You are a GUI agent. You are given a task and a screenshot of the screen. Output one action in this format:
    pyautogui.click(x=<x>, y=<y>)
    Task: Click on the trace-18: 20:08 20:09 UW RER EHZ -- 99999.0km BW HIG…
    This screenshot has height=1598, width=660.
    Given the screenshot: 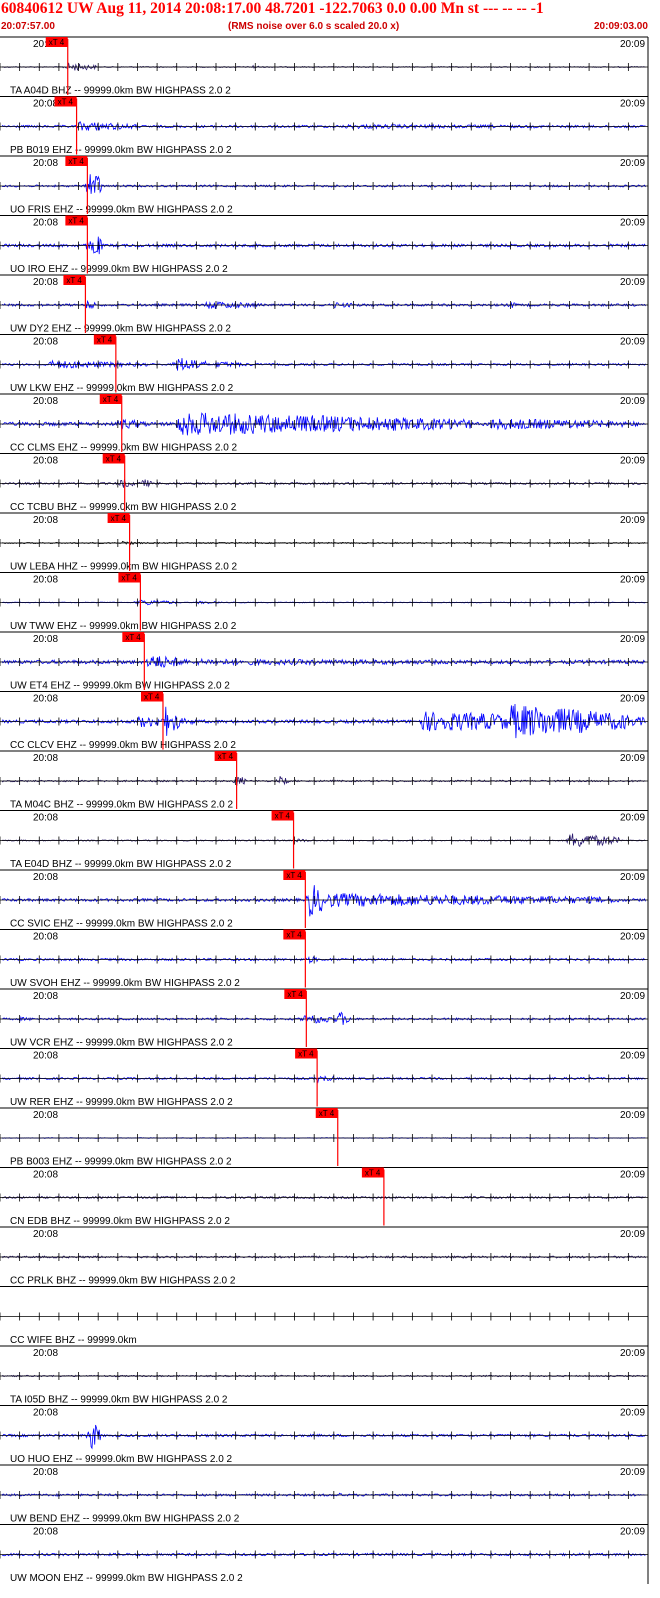 What is the action you would take?
    pyautogui.click(x=324, y=1078)
    